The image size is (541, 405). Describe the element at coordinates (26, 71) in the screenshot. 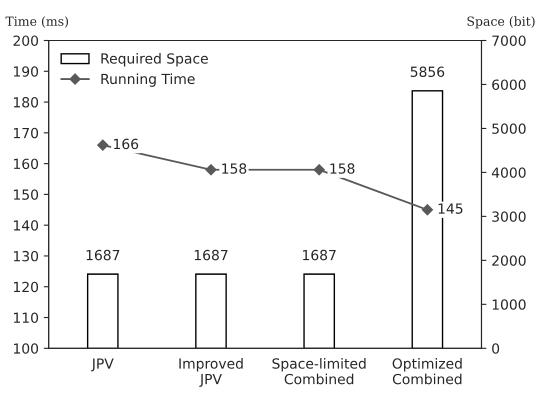

I see `y-tick-label: 190` at that location.